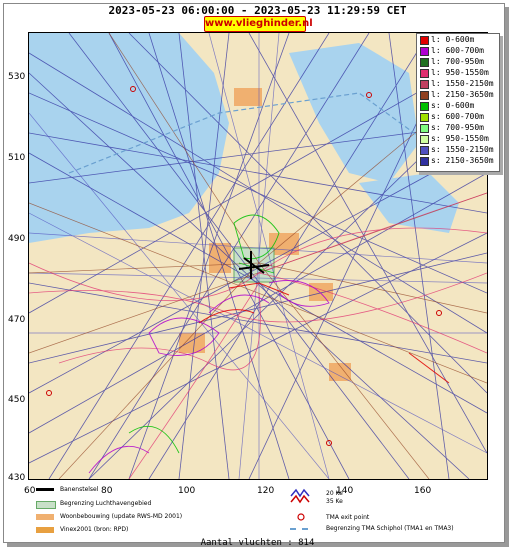 Image resolution: width=515 pixels, height=550 pixels. I want to click on housing-key-swatch, so click(45, 517).